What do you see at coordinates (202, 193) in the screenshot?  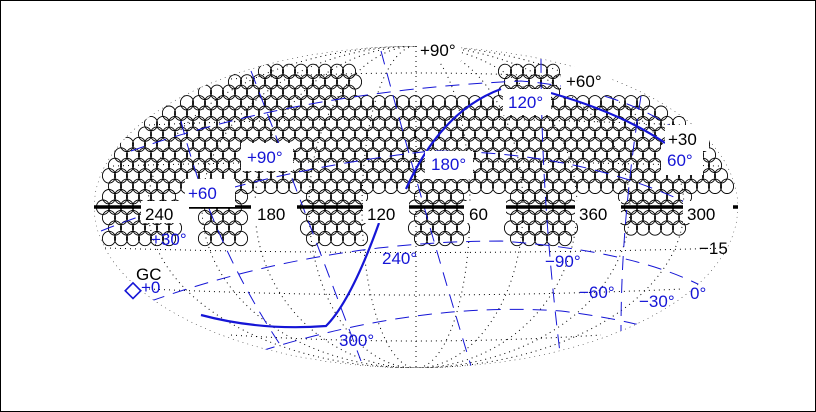 I see `gb-plus60-label: +60` at bounding box center [202, 193].